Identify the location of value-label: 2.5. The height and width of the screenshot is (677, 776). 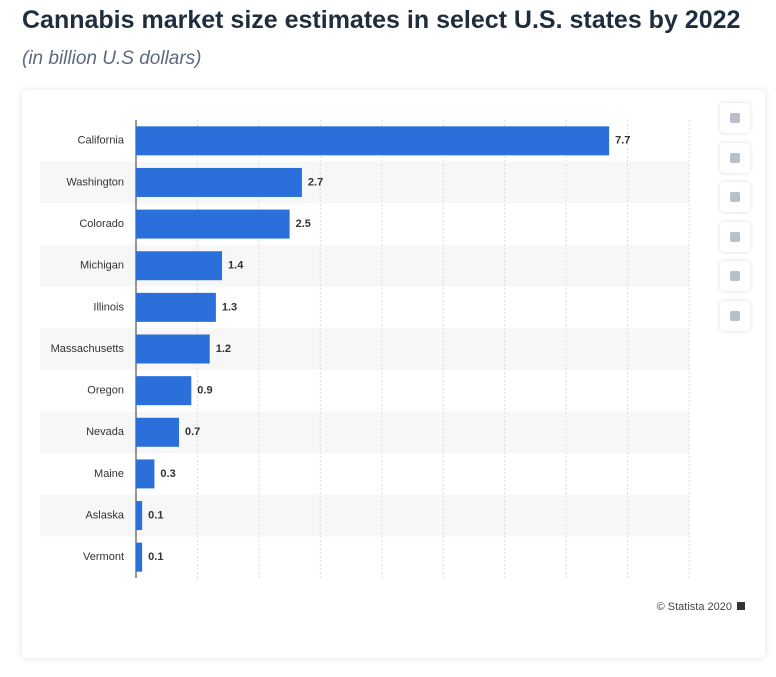
(303, 224).